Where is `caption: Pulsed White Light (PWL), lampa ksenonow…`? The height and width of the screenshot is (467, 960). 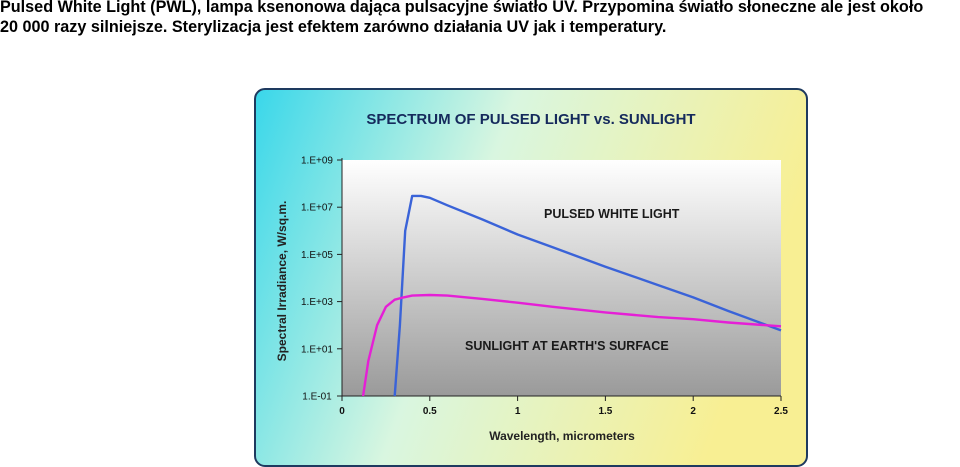 caption: Pulsed White Light (PWL), lampa ksenonow… is located at coordinates (480, 18).